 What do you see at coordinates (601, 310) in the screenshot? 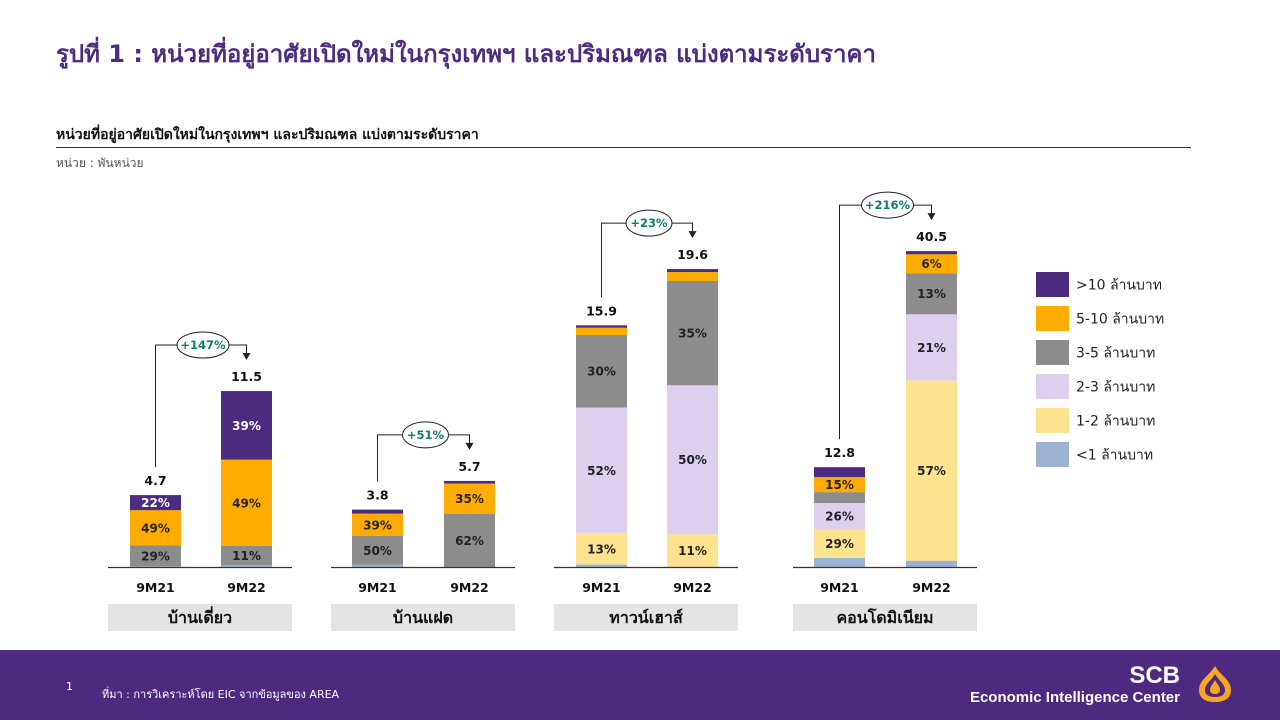
I see `bar-total-label: 15.9` at bounding box center [601, 310].